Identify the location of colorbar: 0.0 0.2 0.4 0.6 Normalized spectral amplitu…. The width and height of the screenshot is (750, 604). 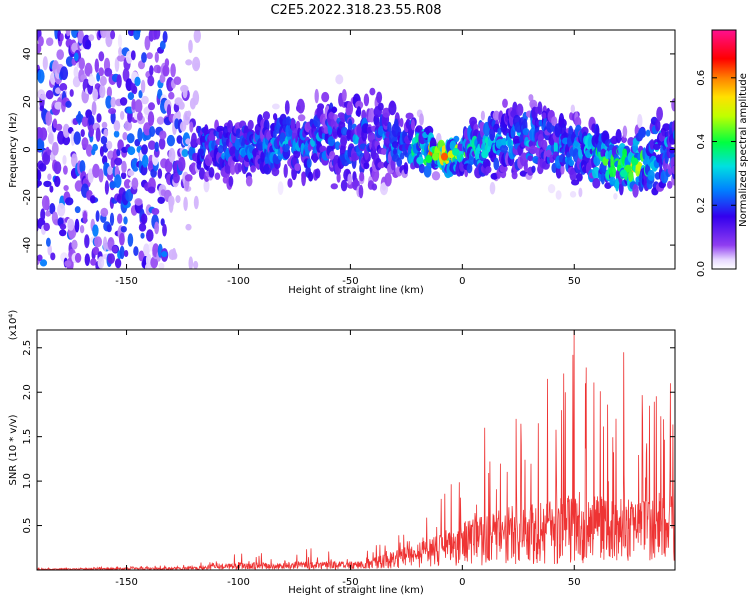
(722, 153).